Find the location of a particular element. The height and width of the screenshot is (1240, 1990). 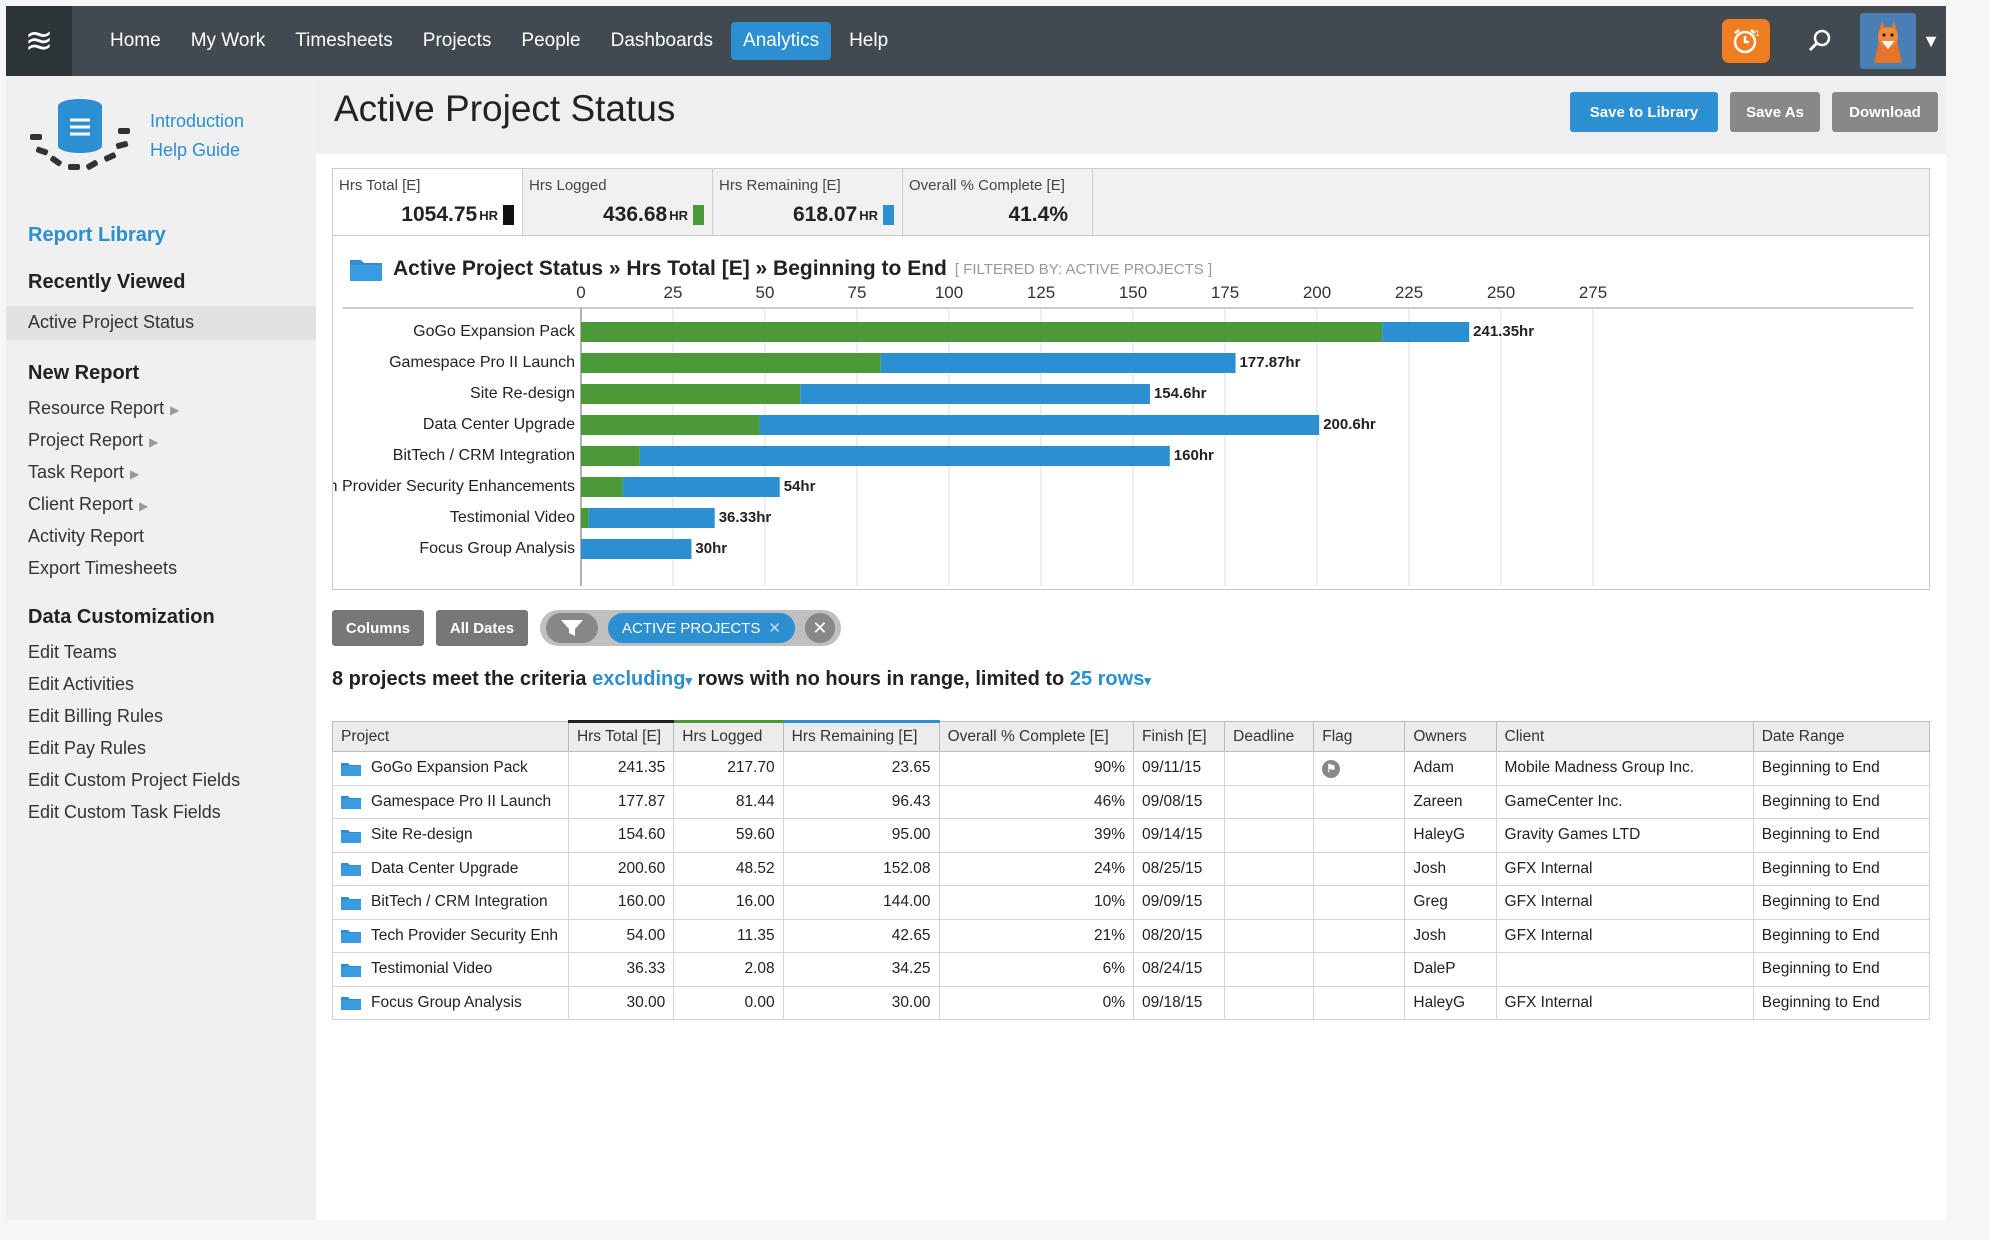

resource-report-item: Resource Report ▶ is located at coordinates (103, 408).